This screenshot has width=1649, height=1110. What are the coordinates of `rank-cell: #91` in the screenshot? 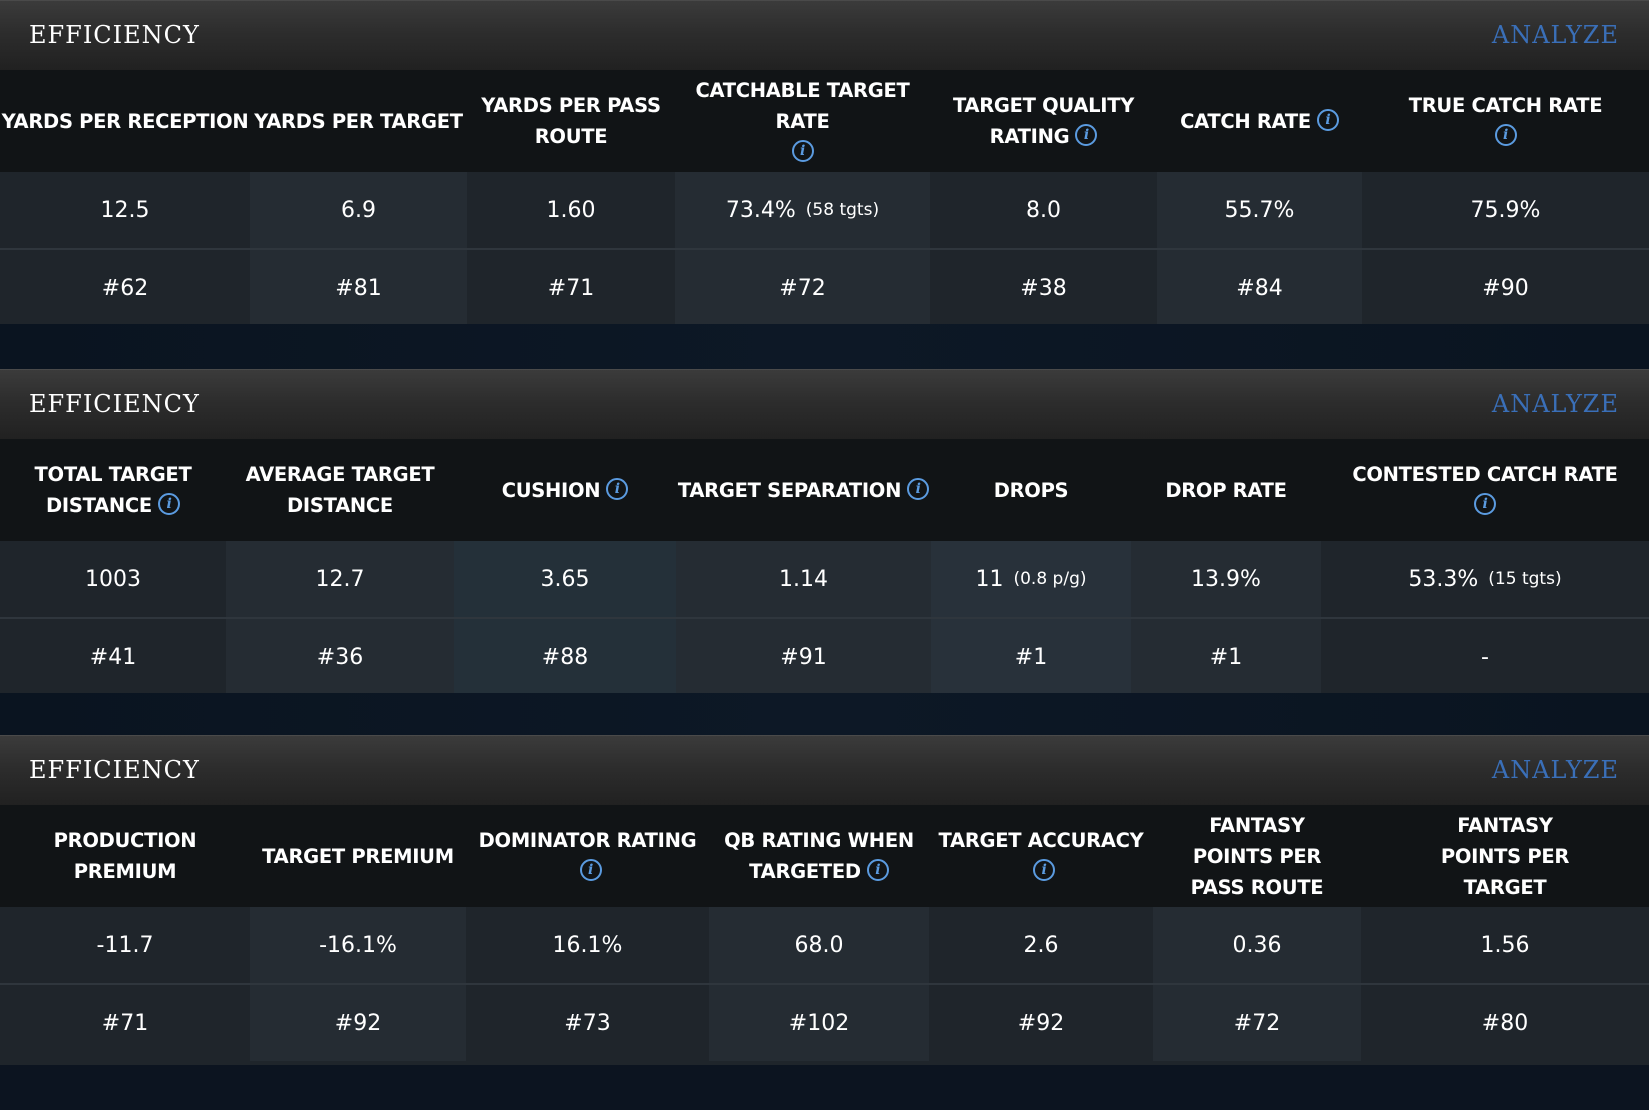 It's located at (803, 657).